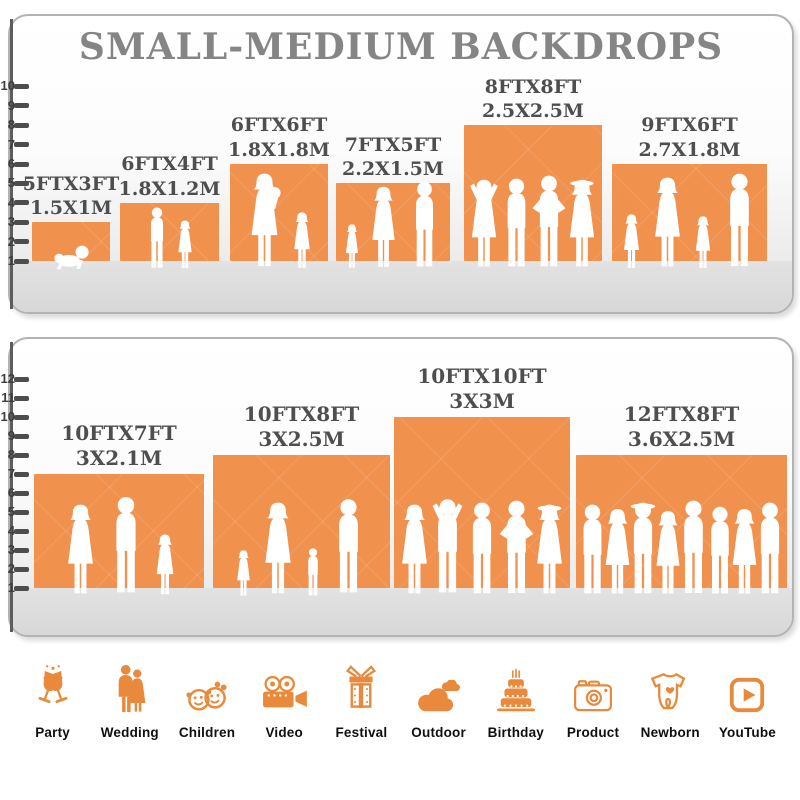 This screenshot has width=800, height=800. Describe the element at coordinates (690, 137) in the screenshot. I see `backdrop-size-label: 9FTX6FT 2.7X1.8M` at that location.